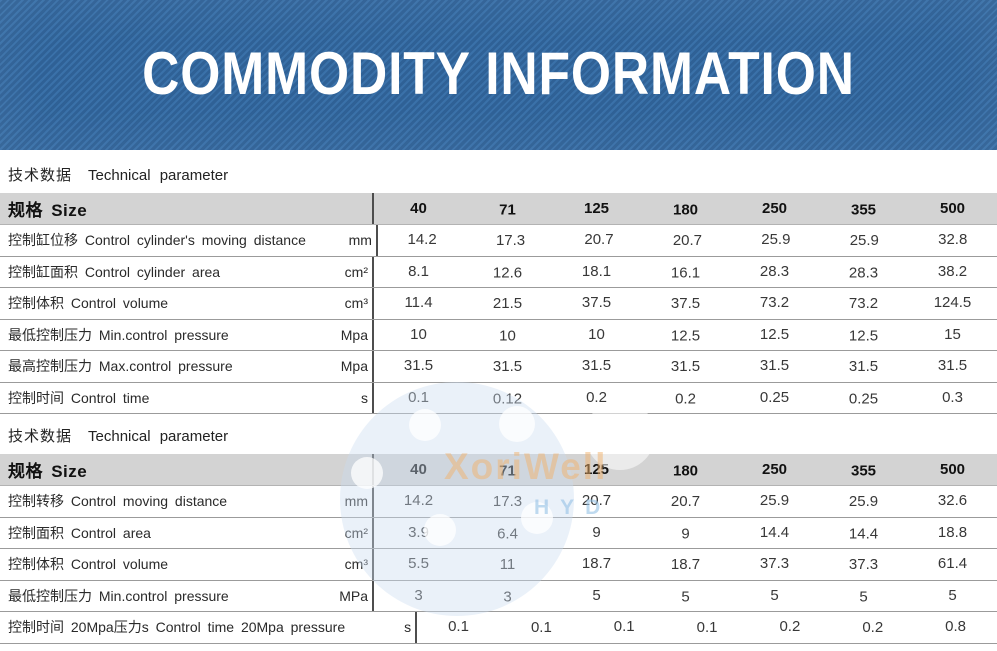 The height and width of the screenshot is (651, 997). I want to click on row-values: 3 3 5 5 5 5 5, so click(684, 595).